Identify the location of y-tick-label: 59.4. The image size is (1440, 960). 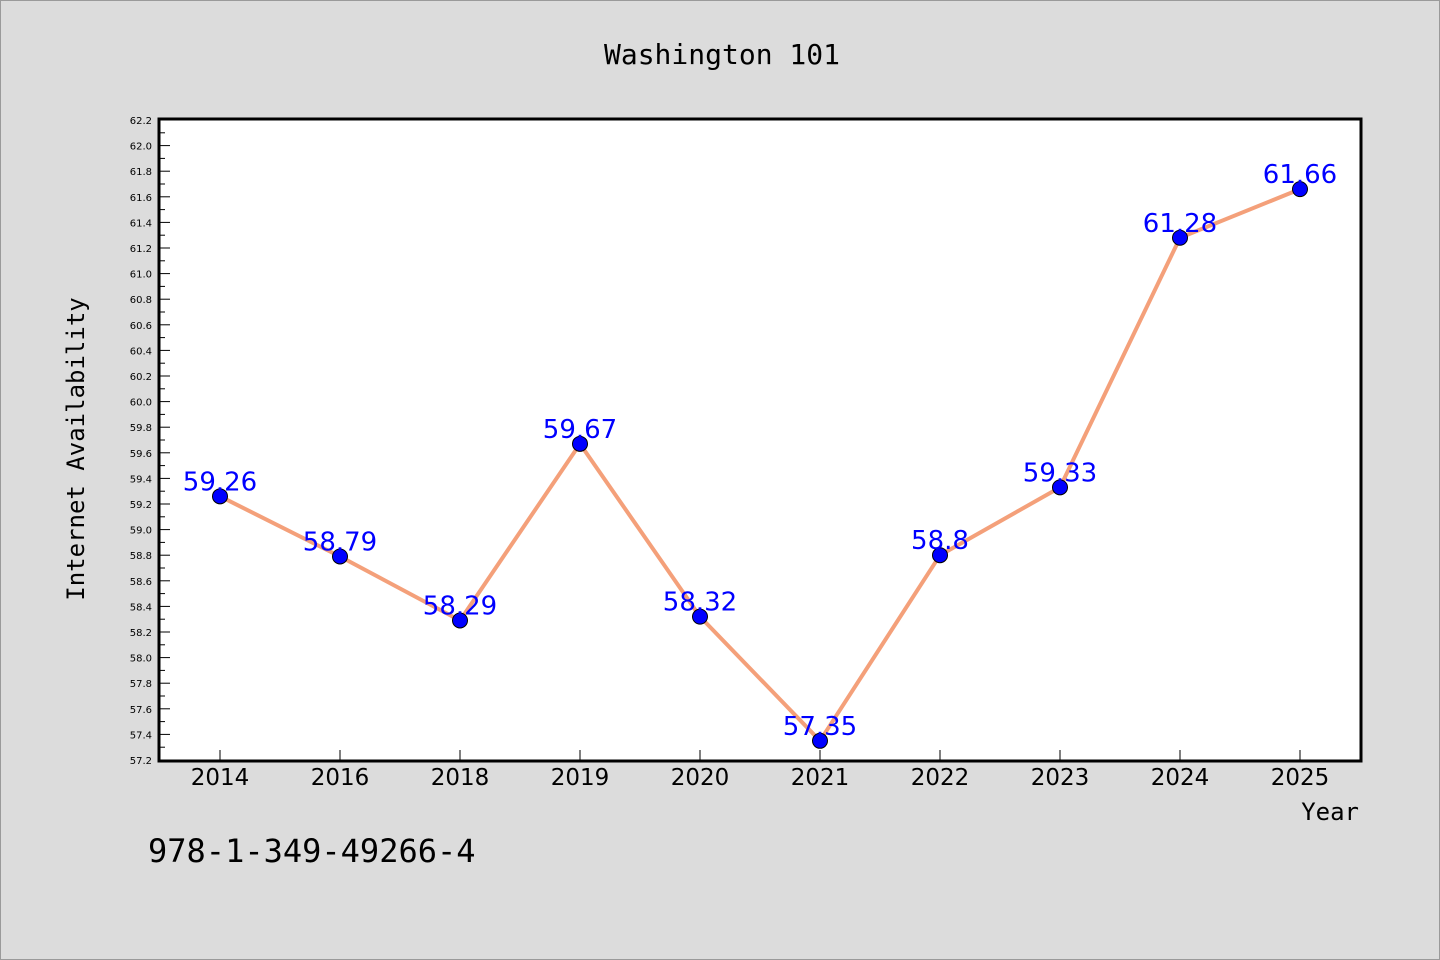
(141, 479).